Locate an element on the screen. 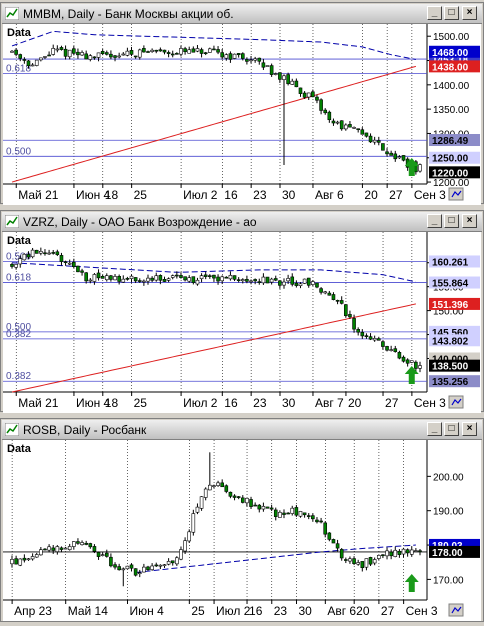  minimize-button: _ is located at coordinates (434, 221).